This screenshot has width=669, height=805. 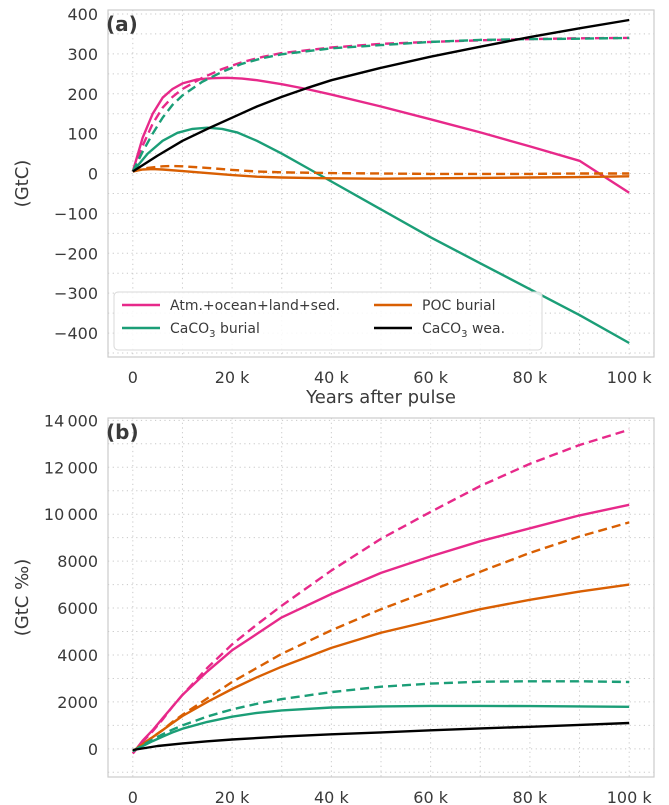 What do you see at coordinates (82, 94) in the screenshot?
I see `y-tick-label: 200` at bounding box center [82, 94].